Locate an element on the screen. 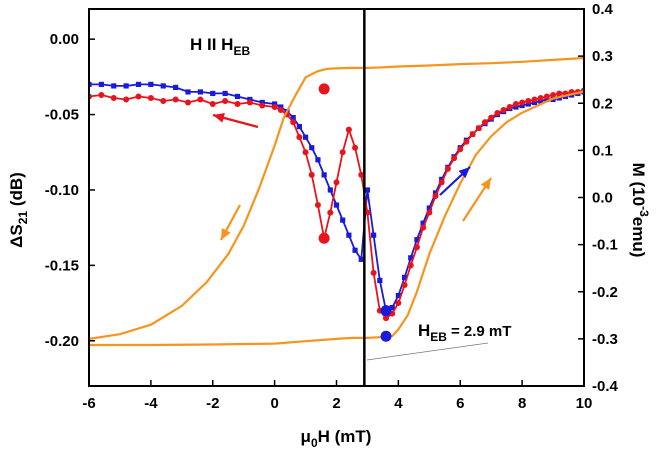 This screenshot has height=452, width=659. left-y-label-post: (dB) is located at coordinates (16, 191).